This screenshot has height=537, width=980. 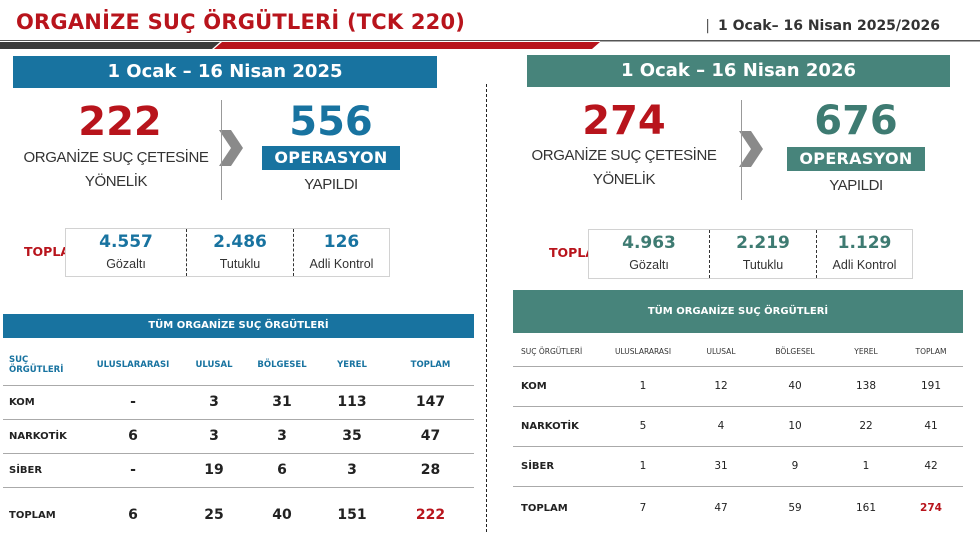 What do you see at coordinates (430, 470) in the screenshot?
I see `table-cell: 28` at bounding box center [430, 470].